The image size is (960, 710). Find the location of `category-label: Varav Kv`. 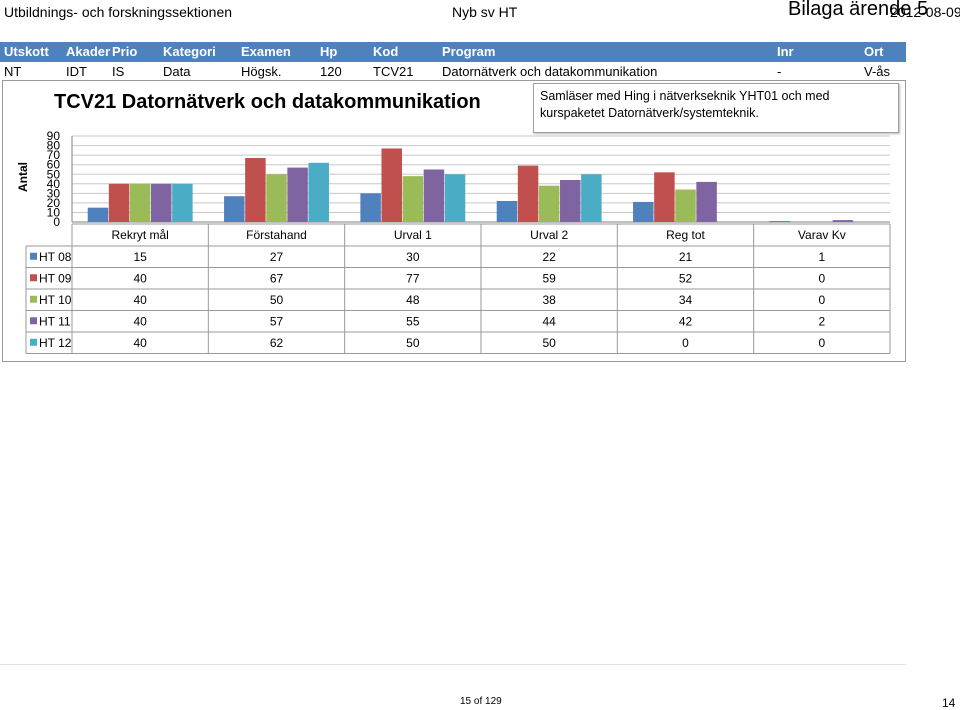

category-label: Varav Kv is located at coordinates (822, 235).